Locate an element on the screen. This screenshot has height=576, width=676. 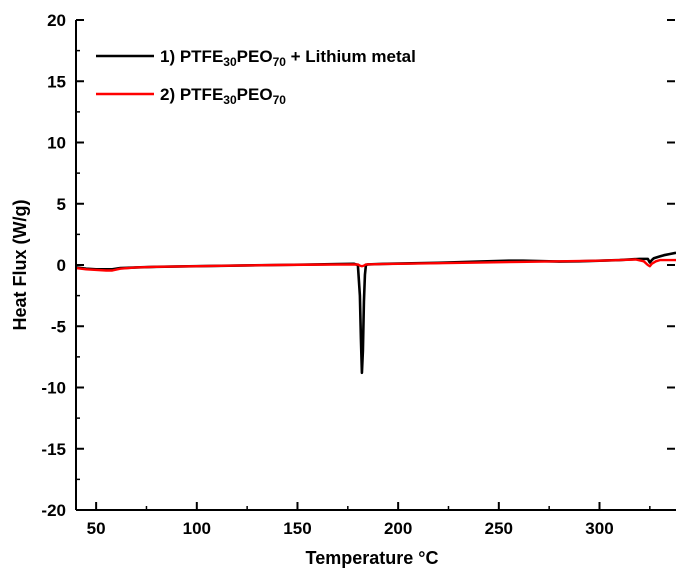
y-tick-label: 5 is located at coordinates (61, 204).